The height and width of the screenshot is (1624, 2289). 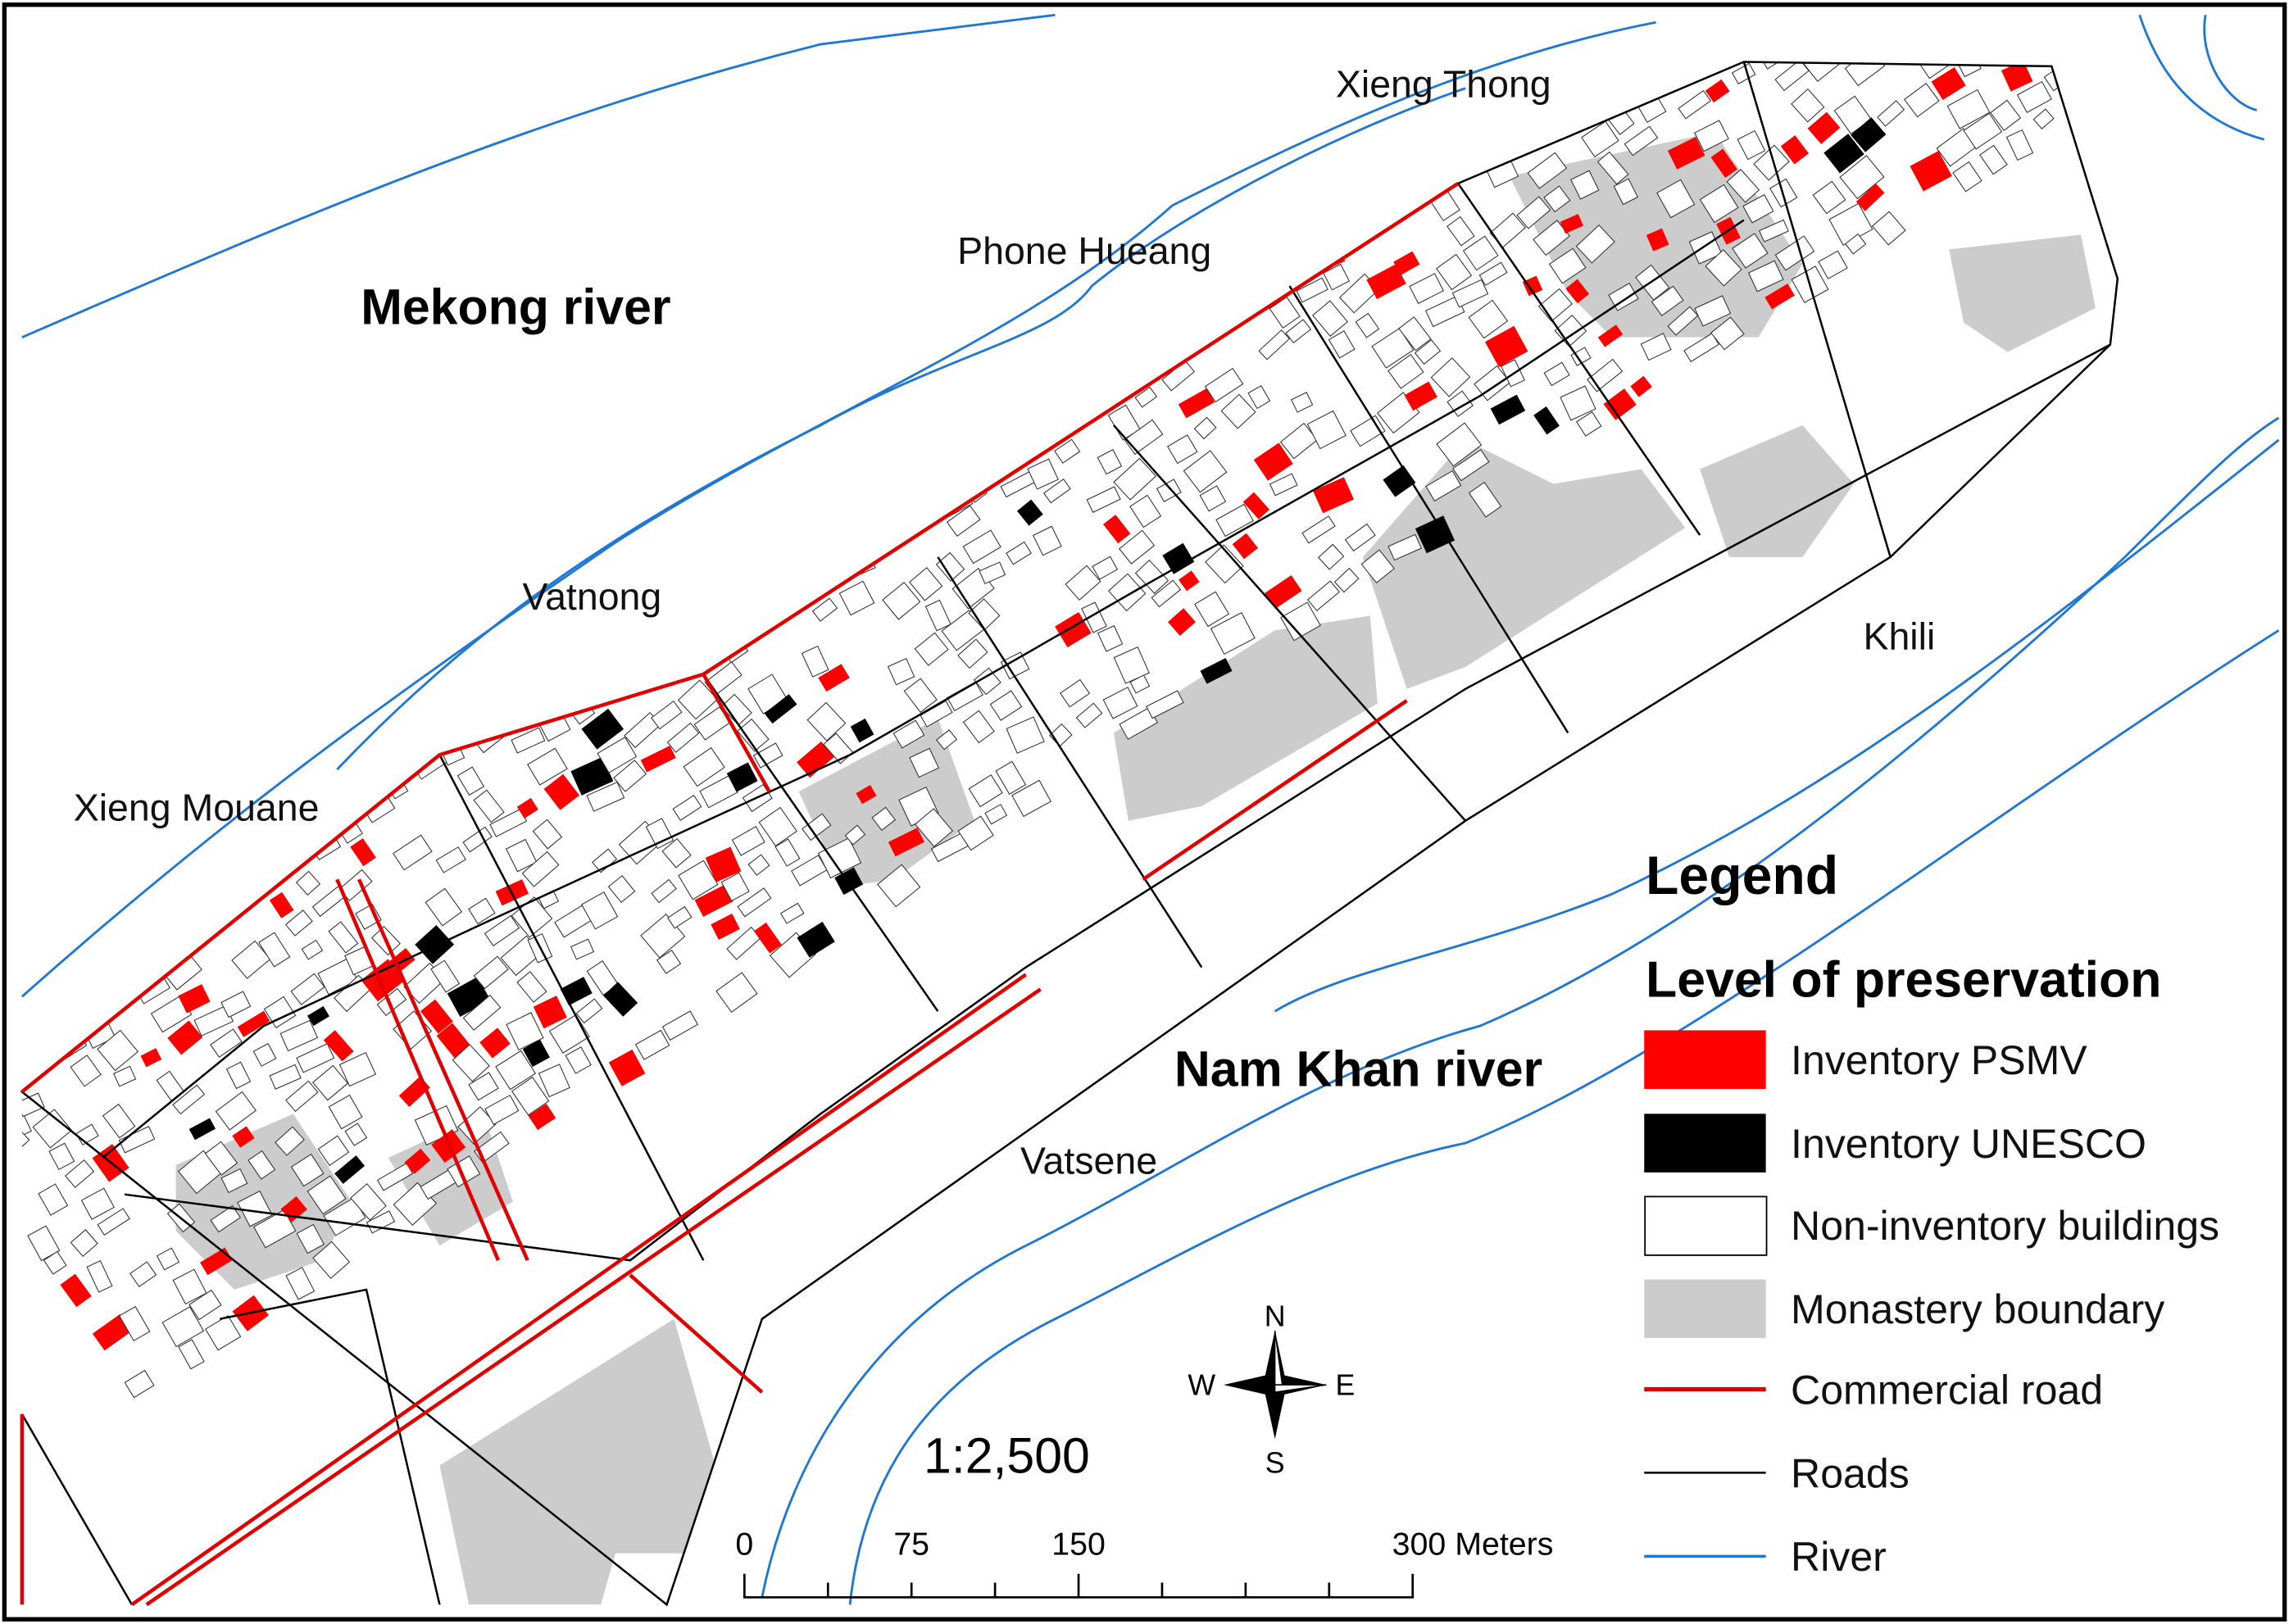 I want to click on scale-label: 150, so click(x=1078, y=1544).